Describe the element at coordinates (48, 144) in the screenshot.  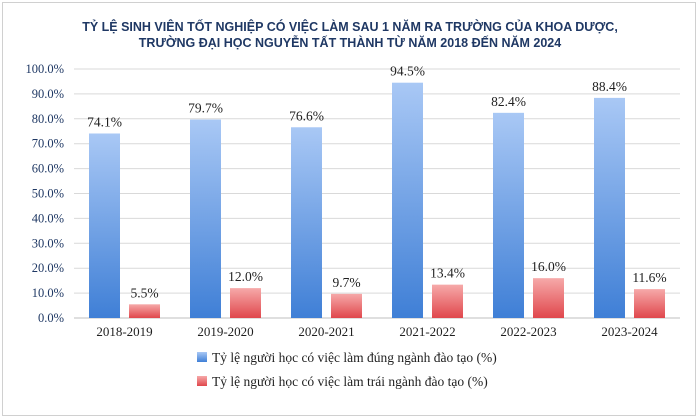
I see `y-tick-label: 70.0%` at that location.